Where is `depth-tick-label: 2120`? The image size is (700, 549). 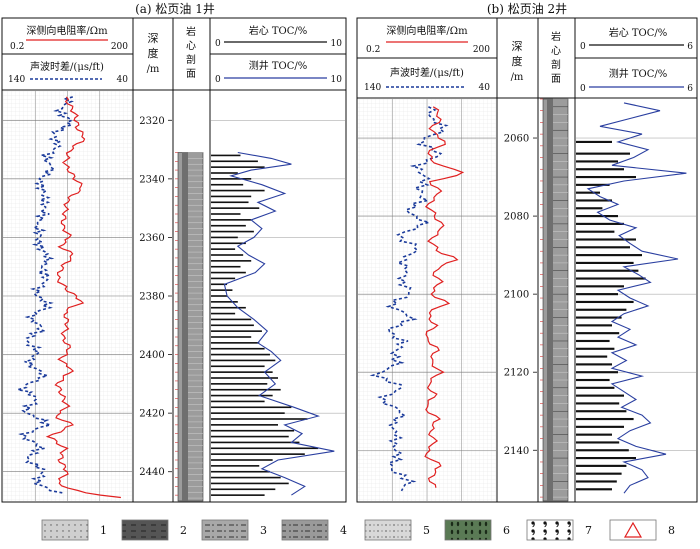 depth-tick-label: 2120 is located at coordinates (516, 373).